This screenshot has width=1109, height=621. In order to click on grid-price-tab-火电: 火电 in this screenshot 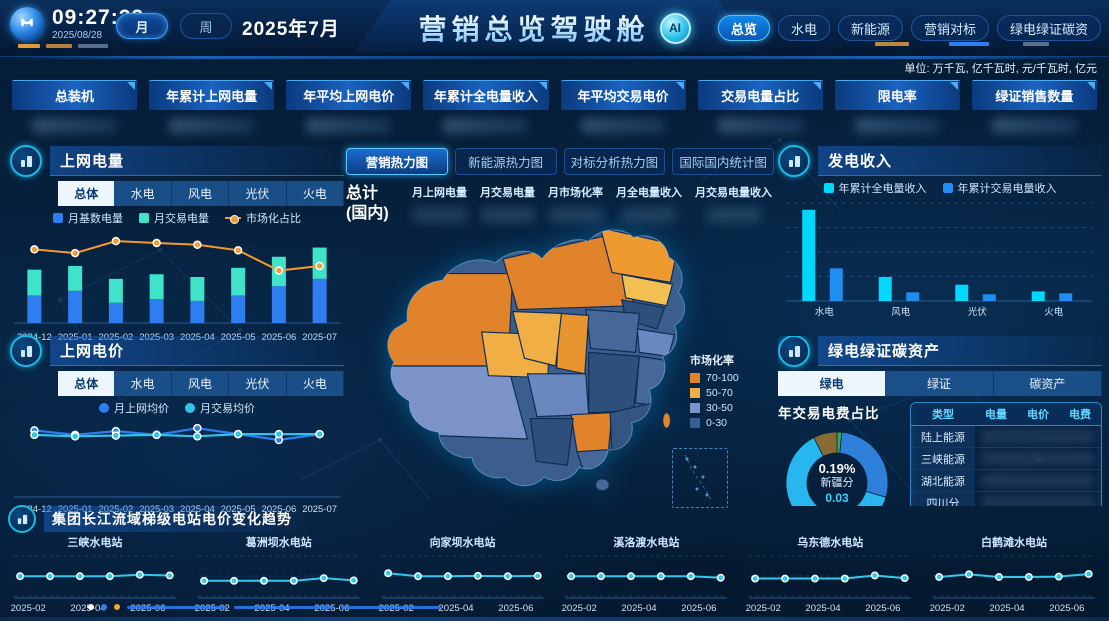, I will do `click(315, 383)`.